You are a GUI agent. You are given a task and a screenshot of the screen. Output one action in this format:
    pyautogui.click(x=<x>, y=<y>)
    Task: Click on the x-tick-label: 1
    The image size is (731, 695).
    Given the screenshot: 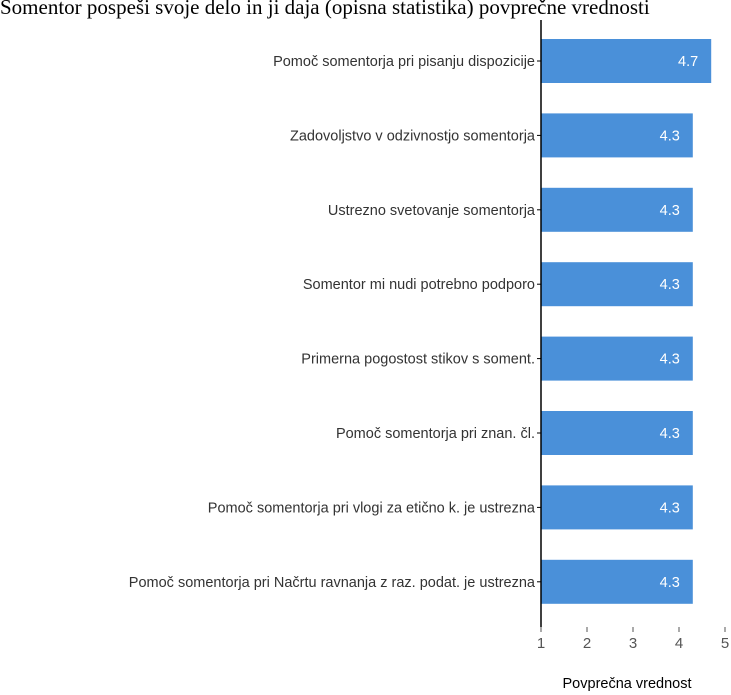 What is the action you would take?
    pyautogui.click(x=541, y=643)
    